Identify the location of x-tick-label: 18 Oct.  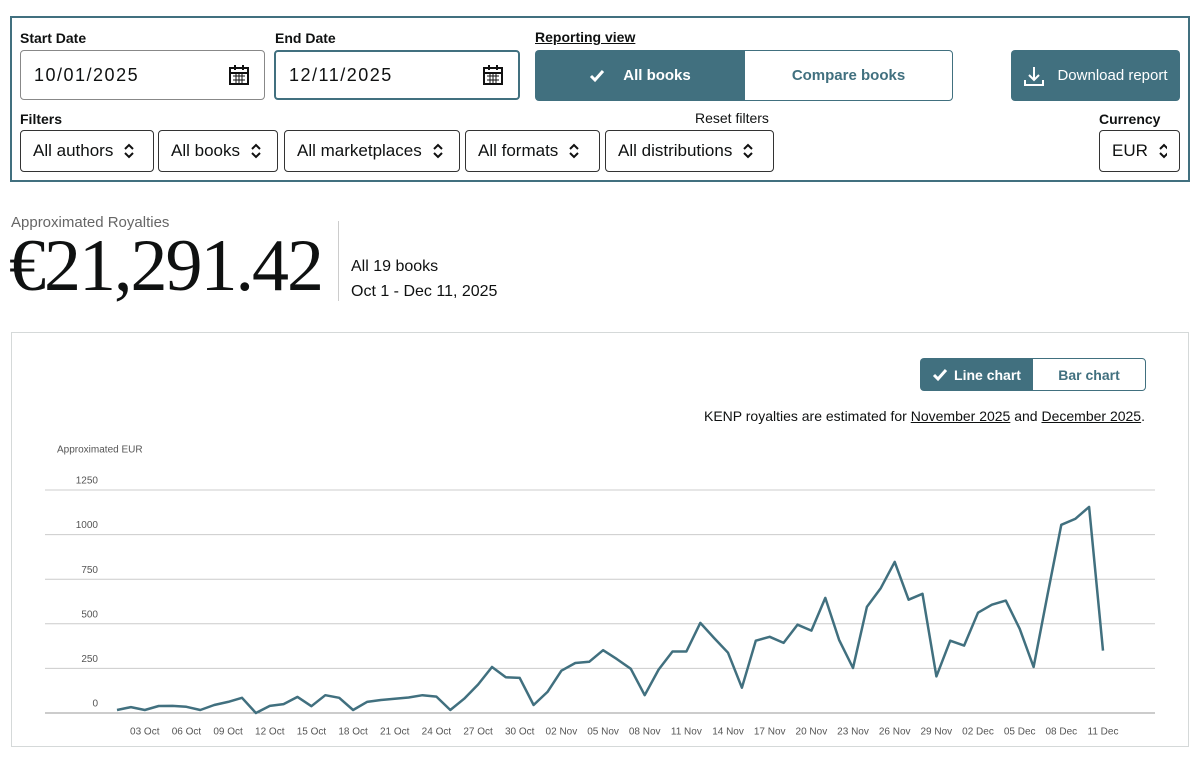
(353, 732).